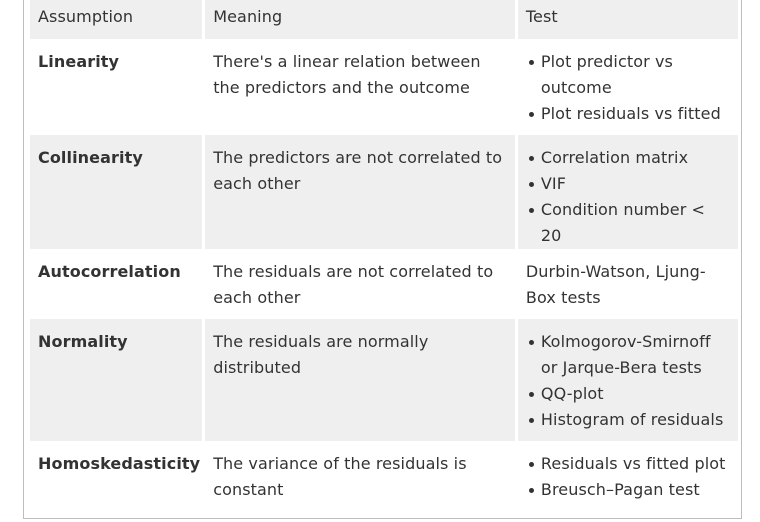 The image size is (760, 522). I want to click on assumption-cell: Linearity, so click(79, 61).